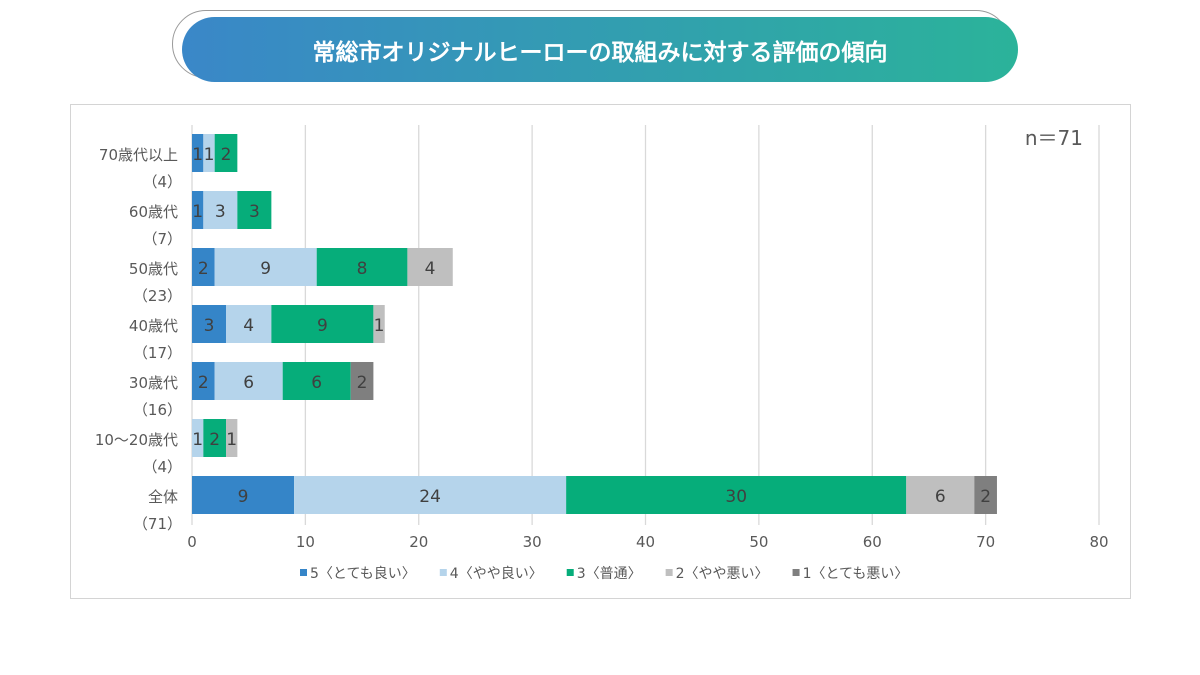 The image size is (1200, 675). Describe the element at coordinates (153, 212) in the screenshot. I see `category-label: 60歳代` at that location.